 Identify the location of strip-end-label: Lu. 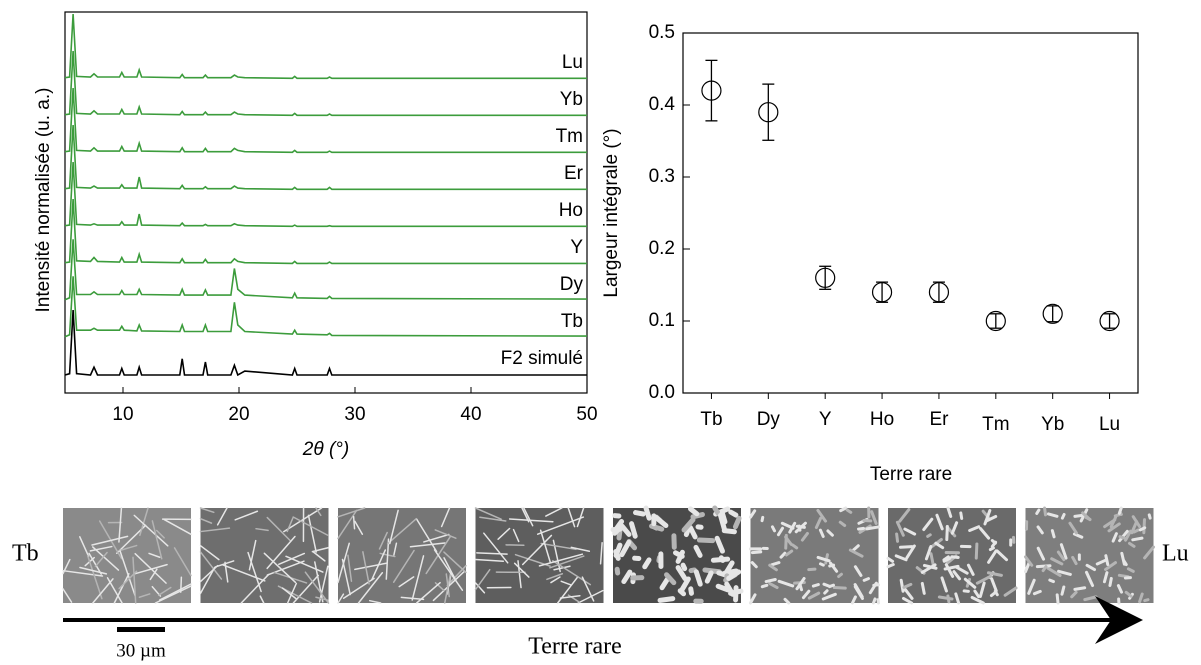
(1175, 554).